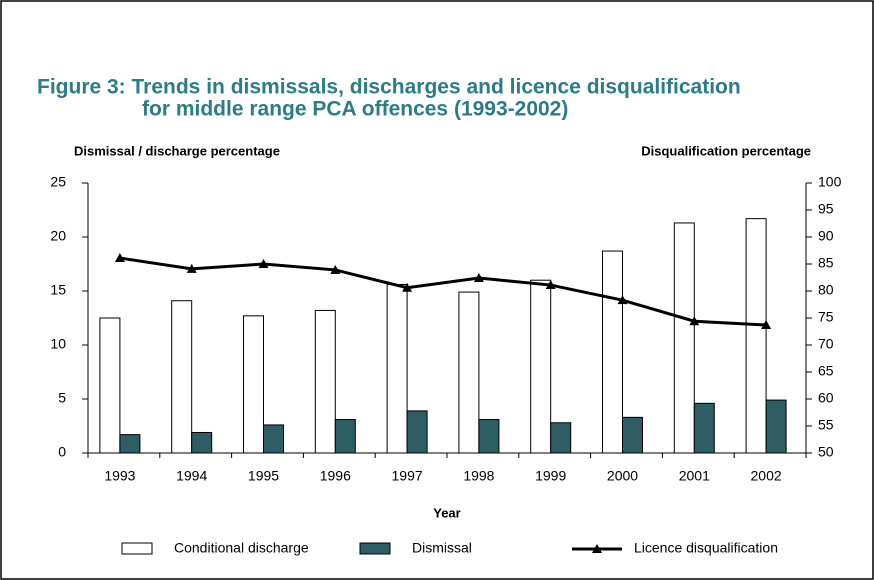 The width and height of the screenshot is (874, 580). Describe the element at coordinates (58, 344) in the screenshot. I see `y-tick-label: 10` at that location.